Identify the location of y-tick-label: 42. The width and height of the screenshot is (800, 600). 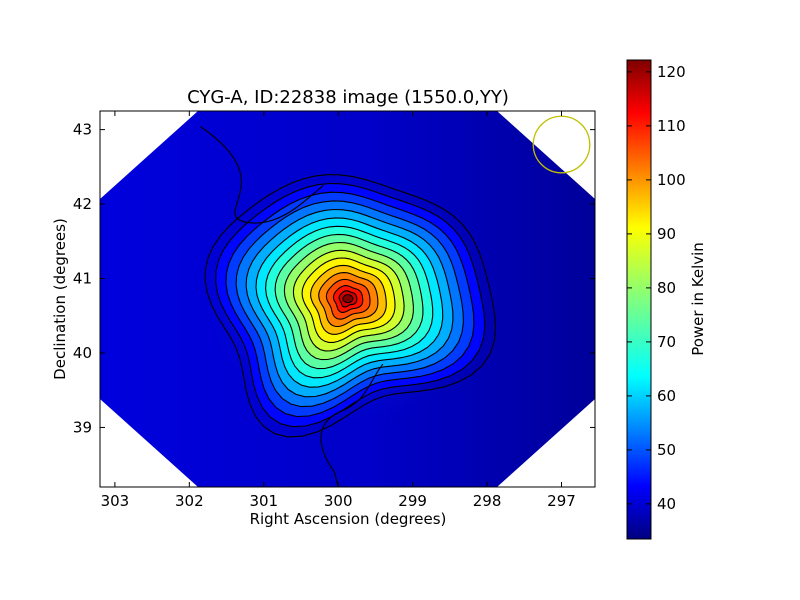
(82, 204).